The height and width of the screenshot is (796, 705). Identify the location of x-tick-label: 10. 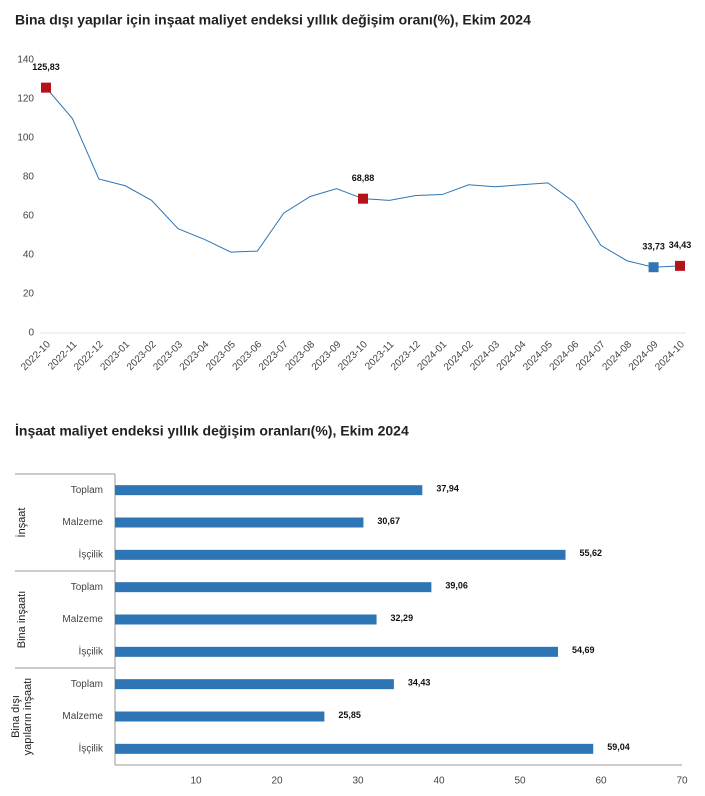
(196, 781).